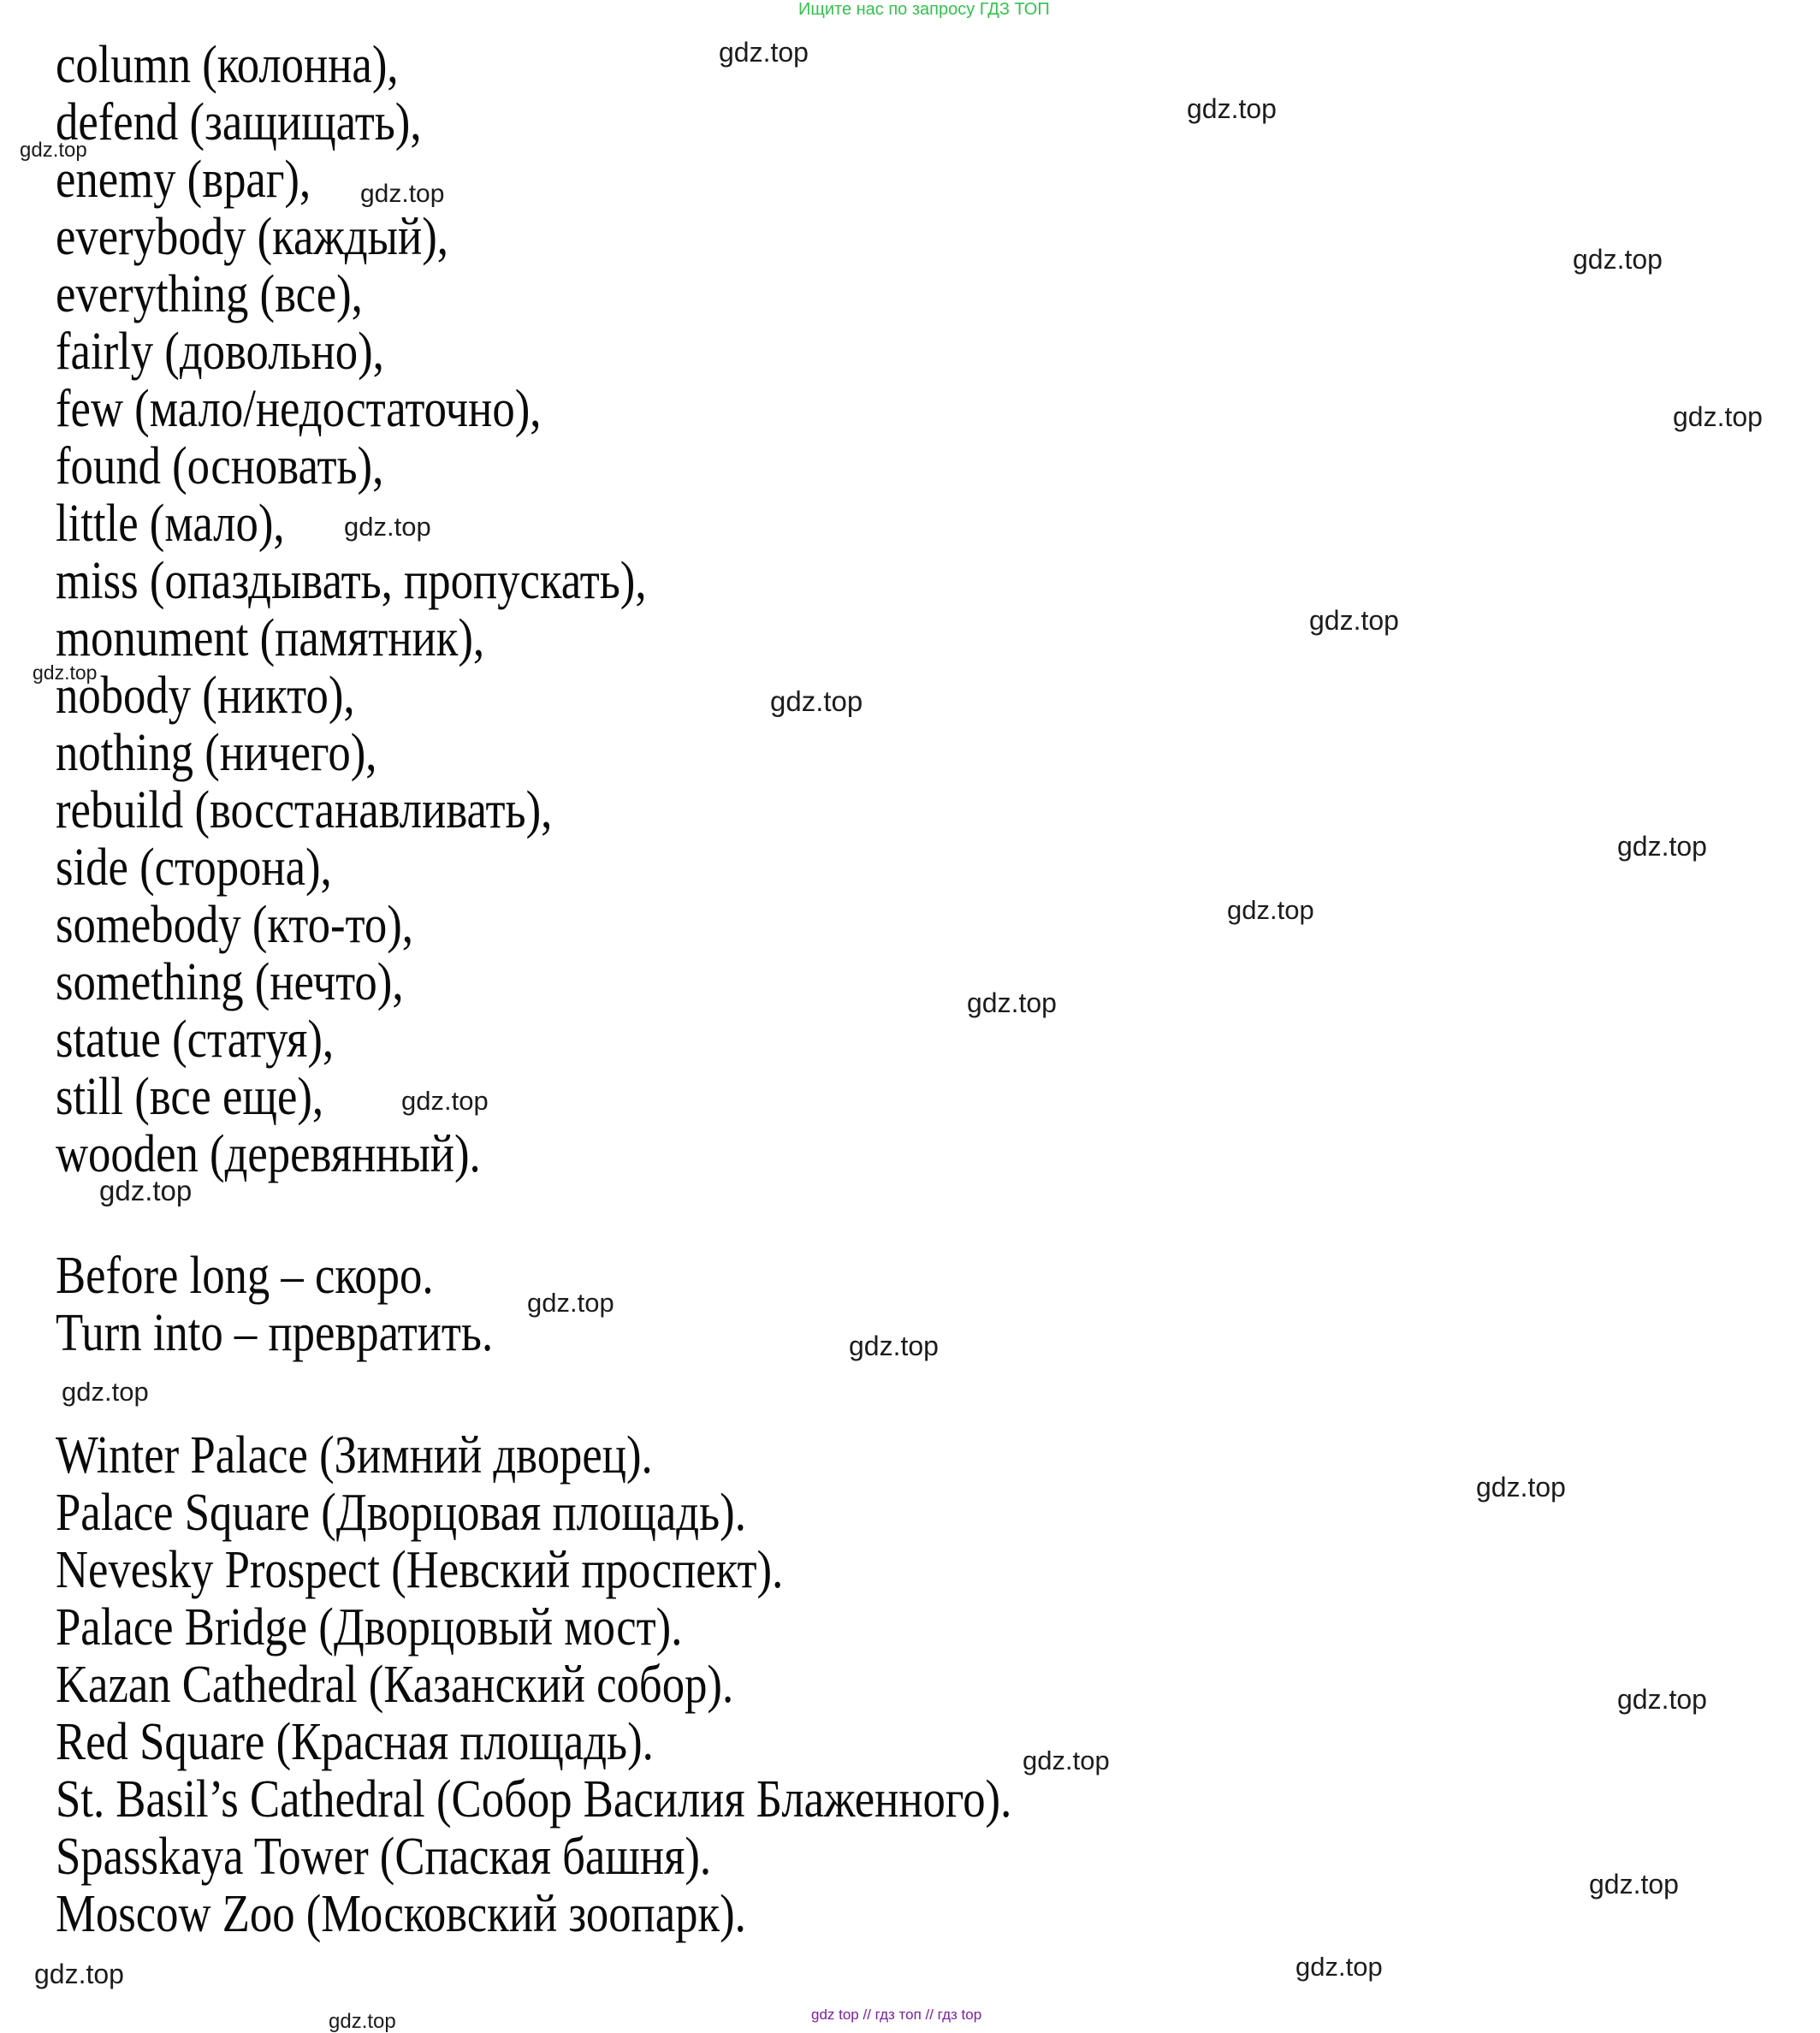  What do you see at coordinates (268, 1154) in the screenshot?
I see `vocabulary-line: wooden (деревянный).` at bounding box center [268, 1154].